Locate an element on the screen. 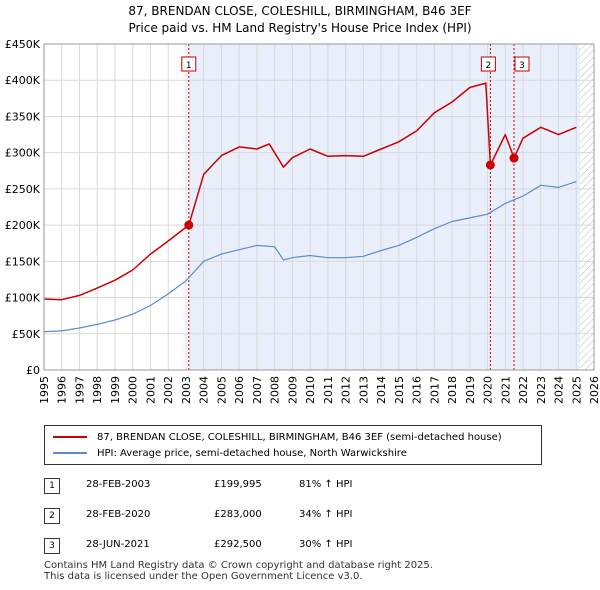  x-tick-label: 2024 is located at coordinates (559, 390).